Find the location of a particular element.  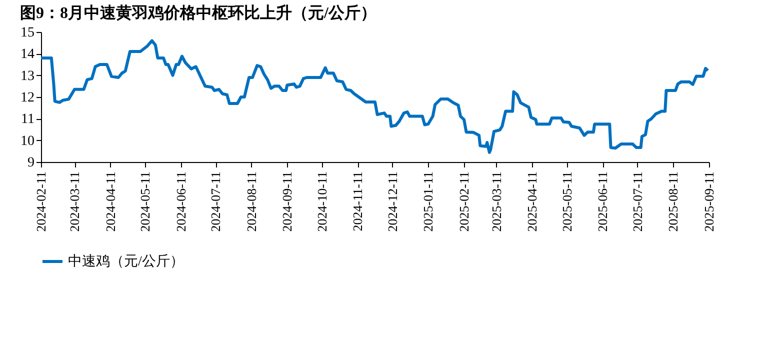

legend-label: 中速鸡（元/公斤） is located at coordinates (126, 262).